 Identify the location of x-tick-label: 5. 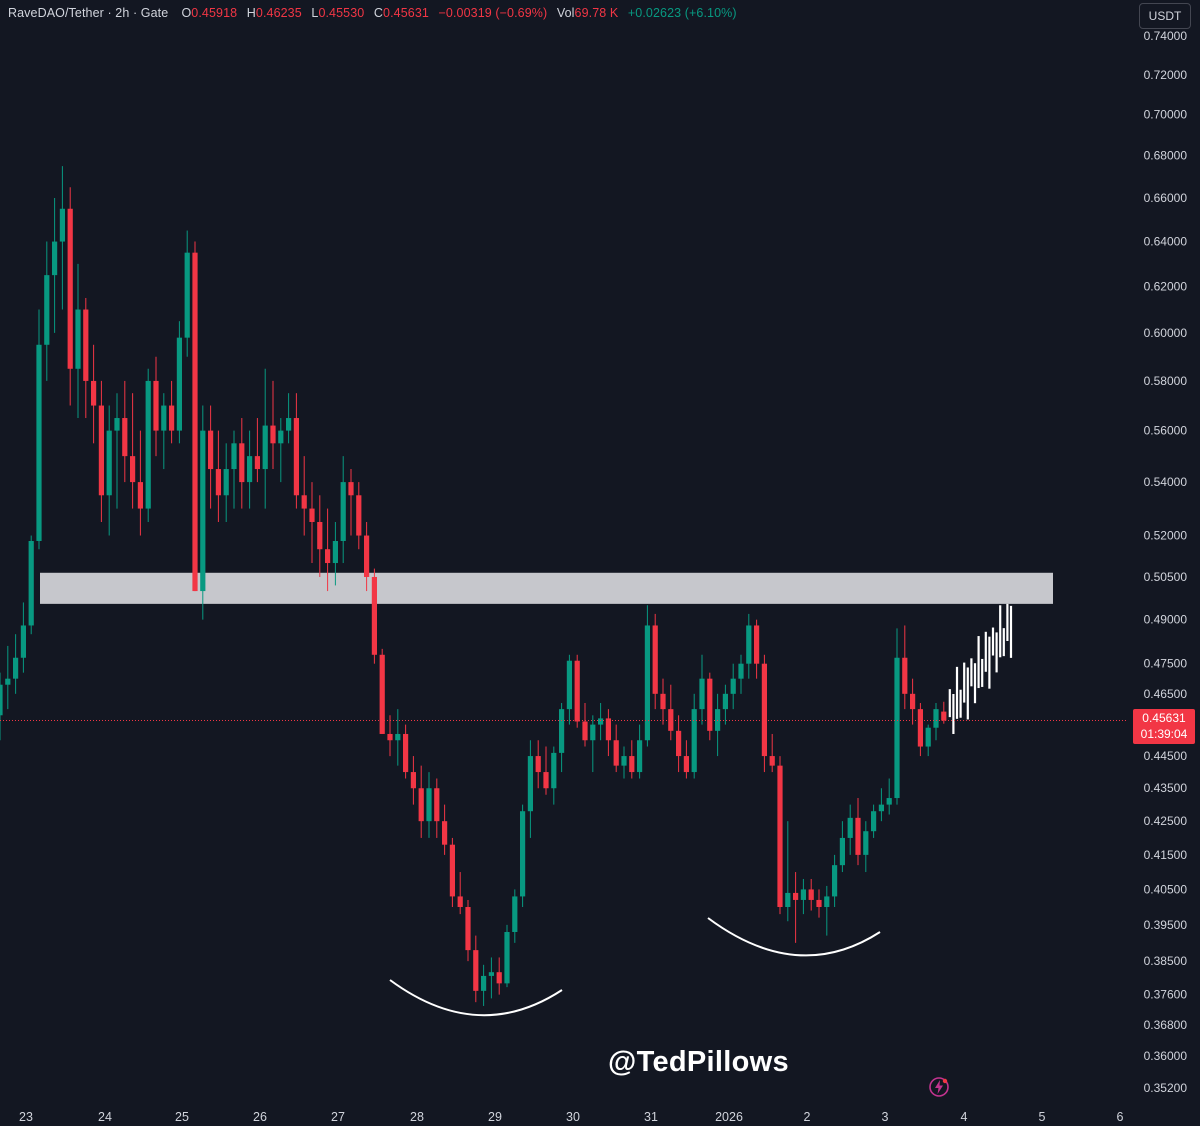
(1042, 1117).